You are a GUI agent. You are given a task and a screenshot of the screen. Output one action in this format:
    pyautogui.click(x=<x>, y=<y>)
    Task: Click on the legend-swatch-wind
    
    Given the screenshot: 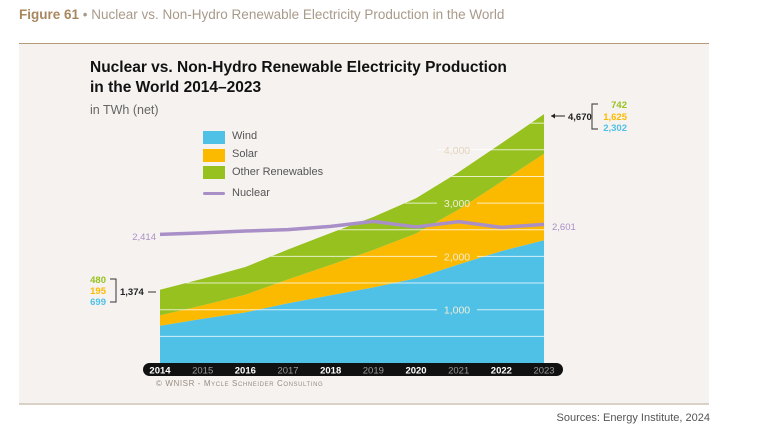 What is the action you would take?
    pyautogui.click(x=214, y=137)
    